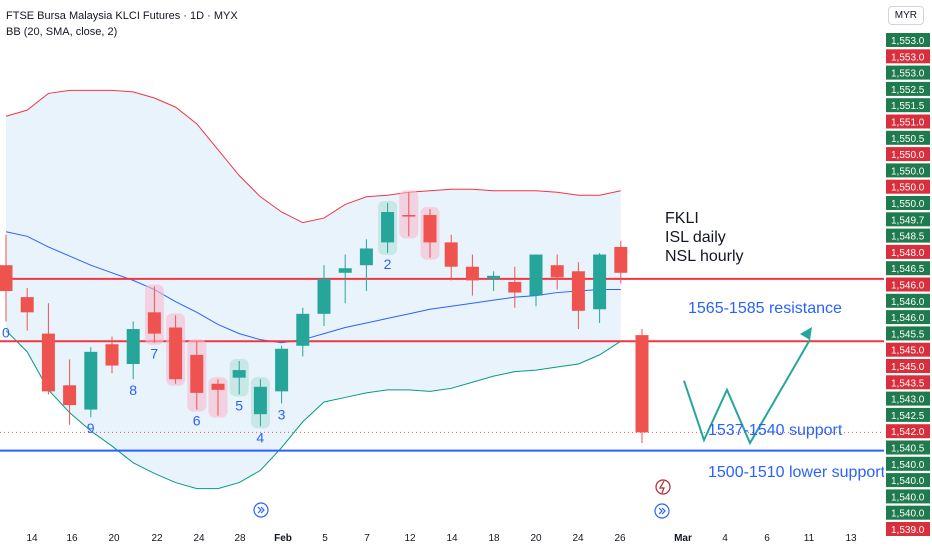 This screenshot has width=932, height=550. I want to click on level-note-support: 1537-1540 support, so click(775, 430).